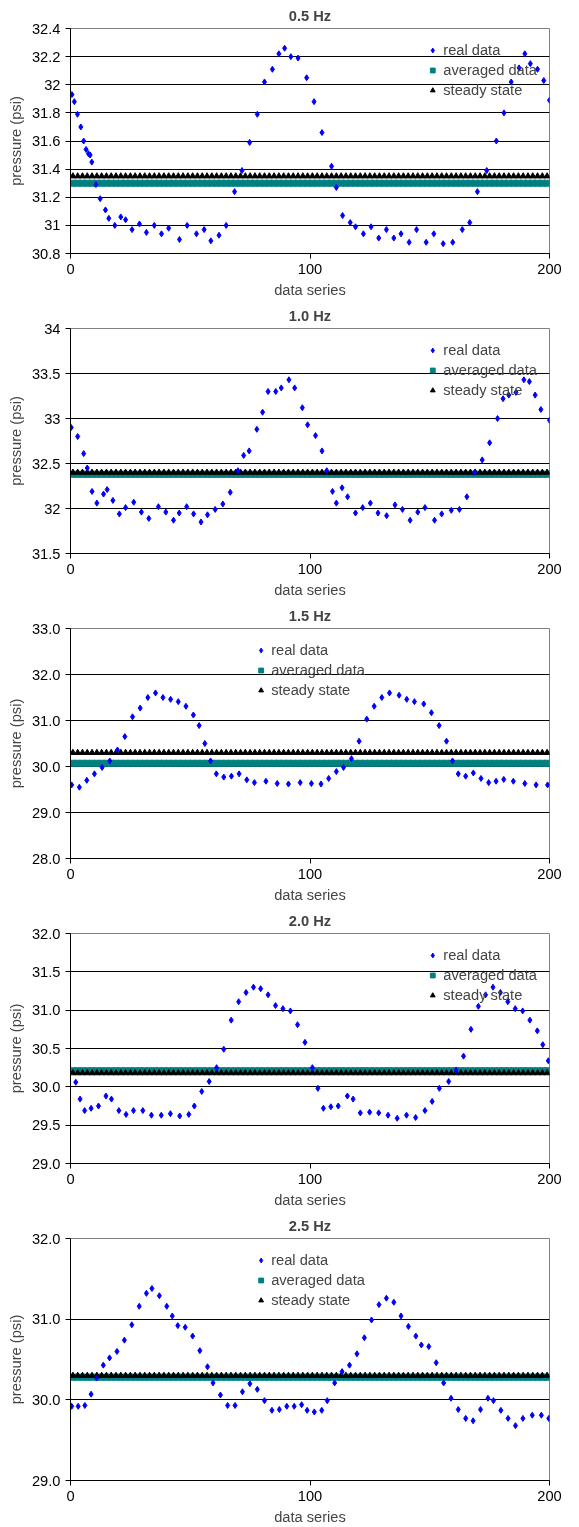 This screenshot has width=579, height=1527. Describe the element at coordinates (310, 15) in the screenshot. I see `chart-title: 0.5 Hz` at that location.